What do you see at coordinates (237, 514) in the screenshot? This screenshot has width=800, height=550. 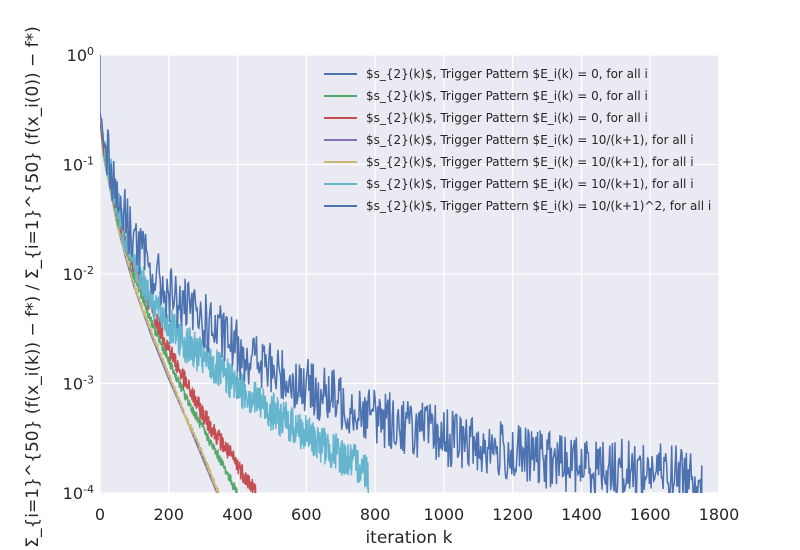 I see `x-tick-label: 400` at bounding box center [237, 514].